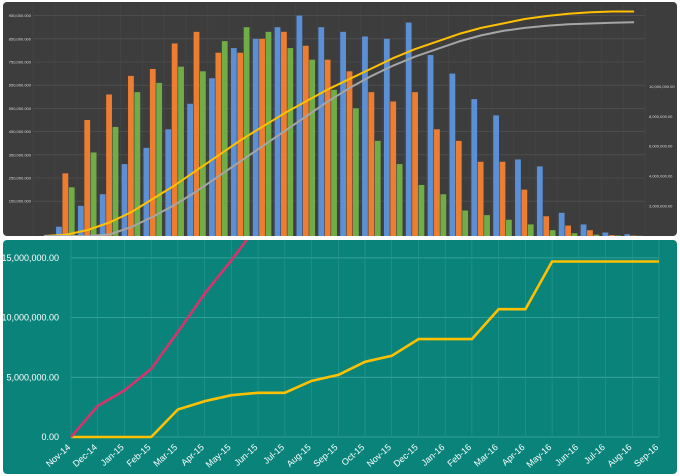 Image resolution: width=680 pixels, height=476 pixels. I want to click on bottom-x-tick-label: Oct-15, so click(353, 455).